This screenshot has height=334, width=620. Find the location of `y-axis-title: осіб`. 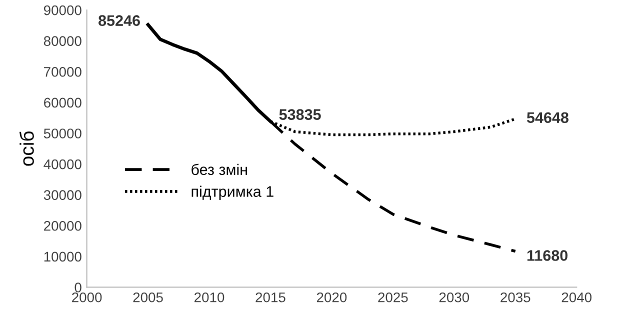

y-axis-title: осіб is located at coordinates (26, 148).